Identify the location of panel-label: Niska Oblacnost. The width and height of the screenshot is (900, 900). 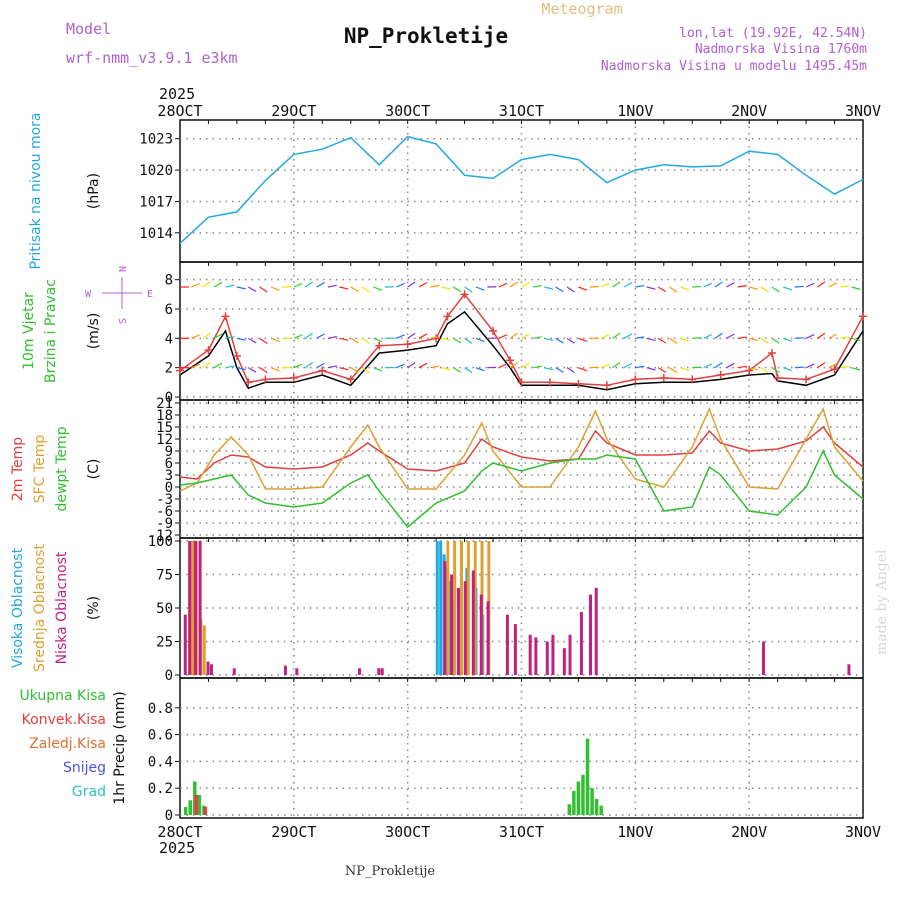
(62, 607).